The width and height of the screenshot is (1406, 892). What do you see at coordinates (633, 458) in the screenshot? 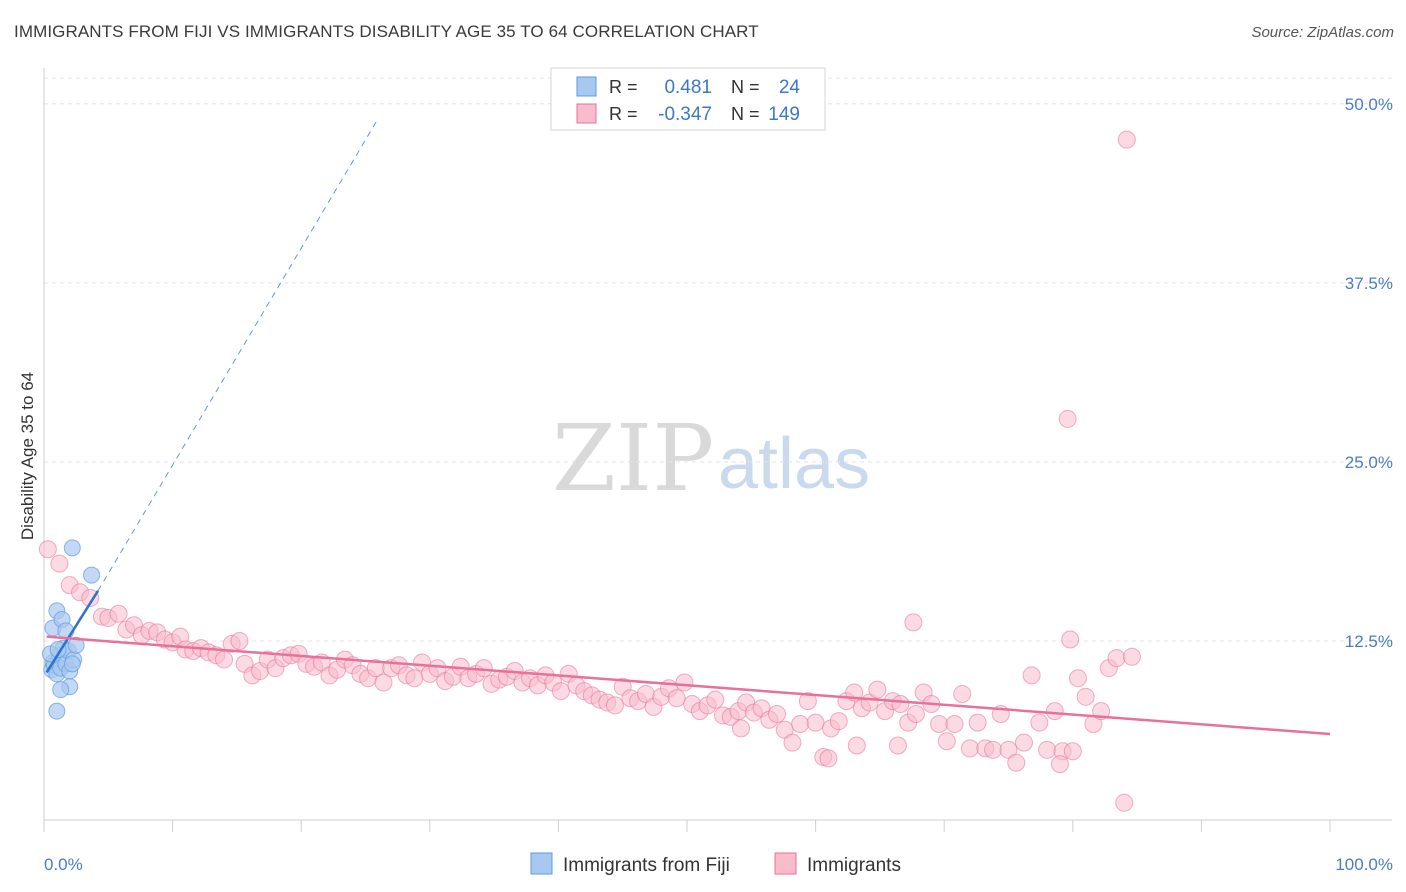
I see `watermark-zip: ZIP` at bounding box center [633, 458].